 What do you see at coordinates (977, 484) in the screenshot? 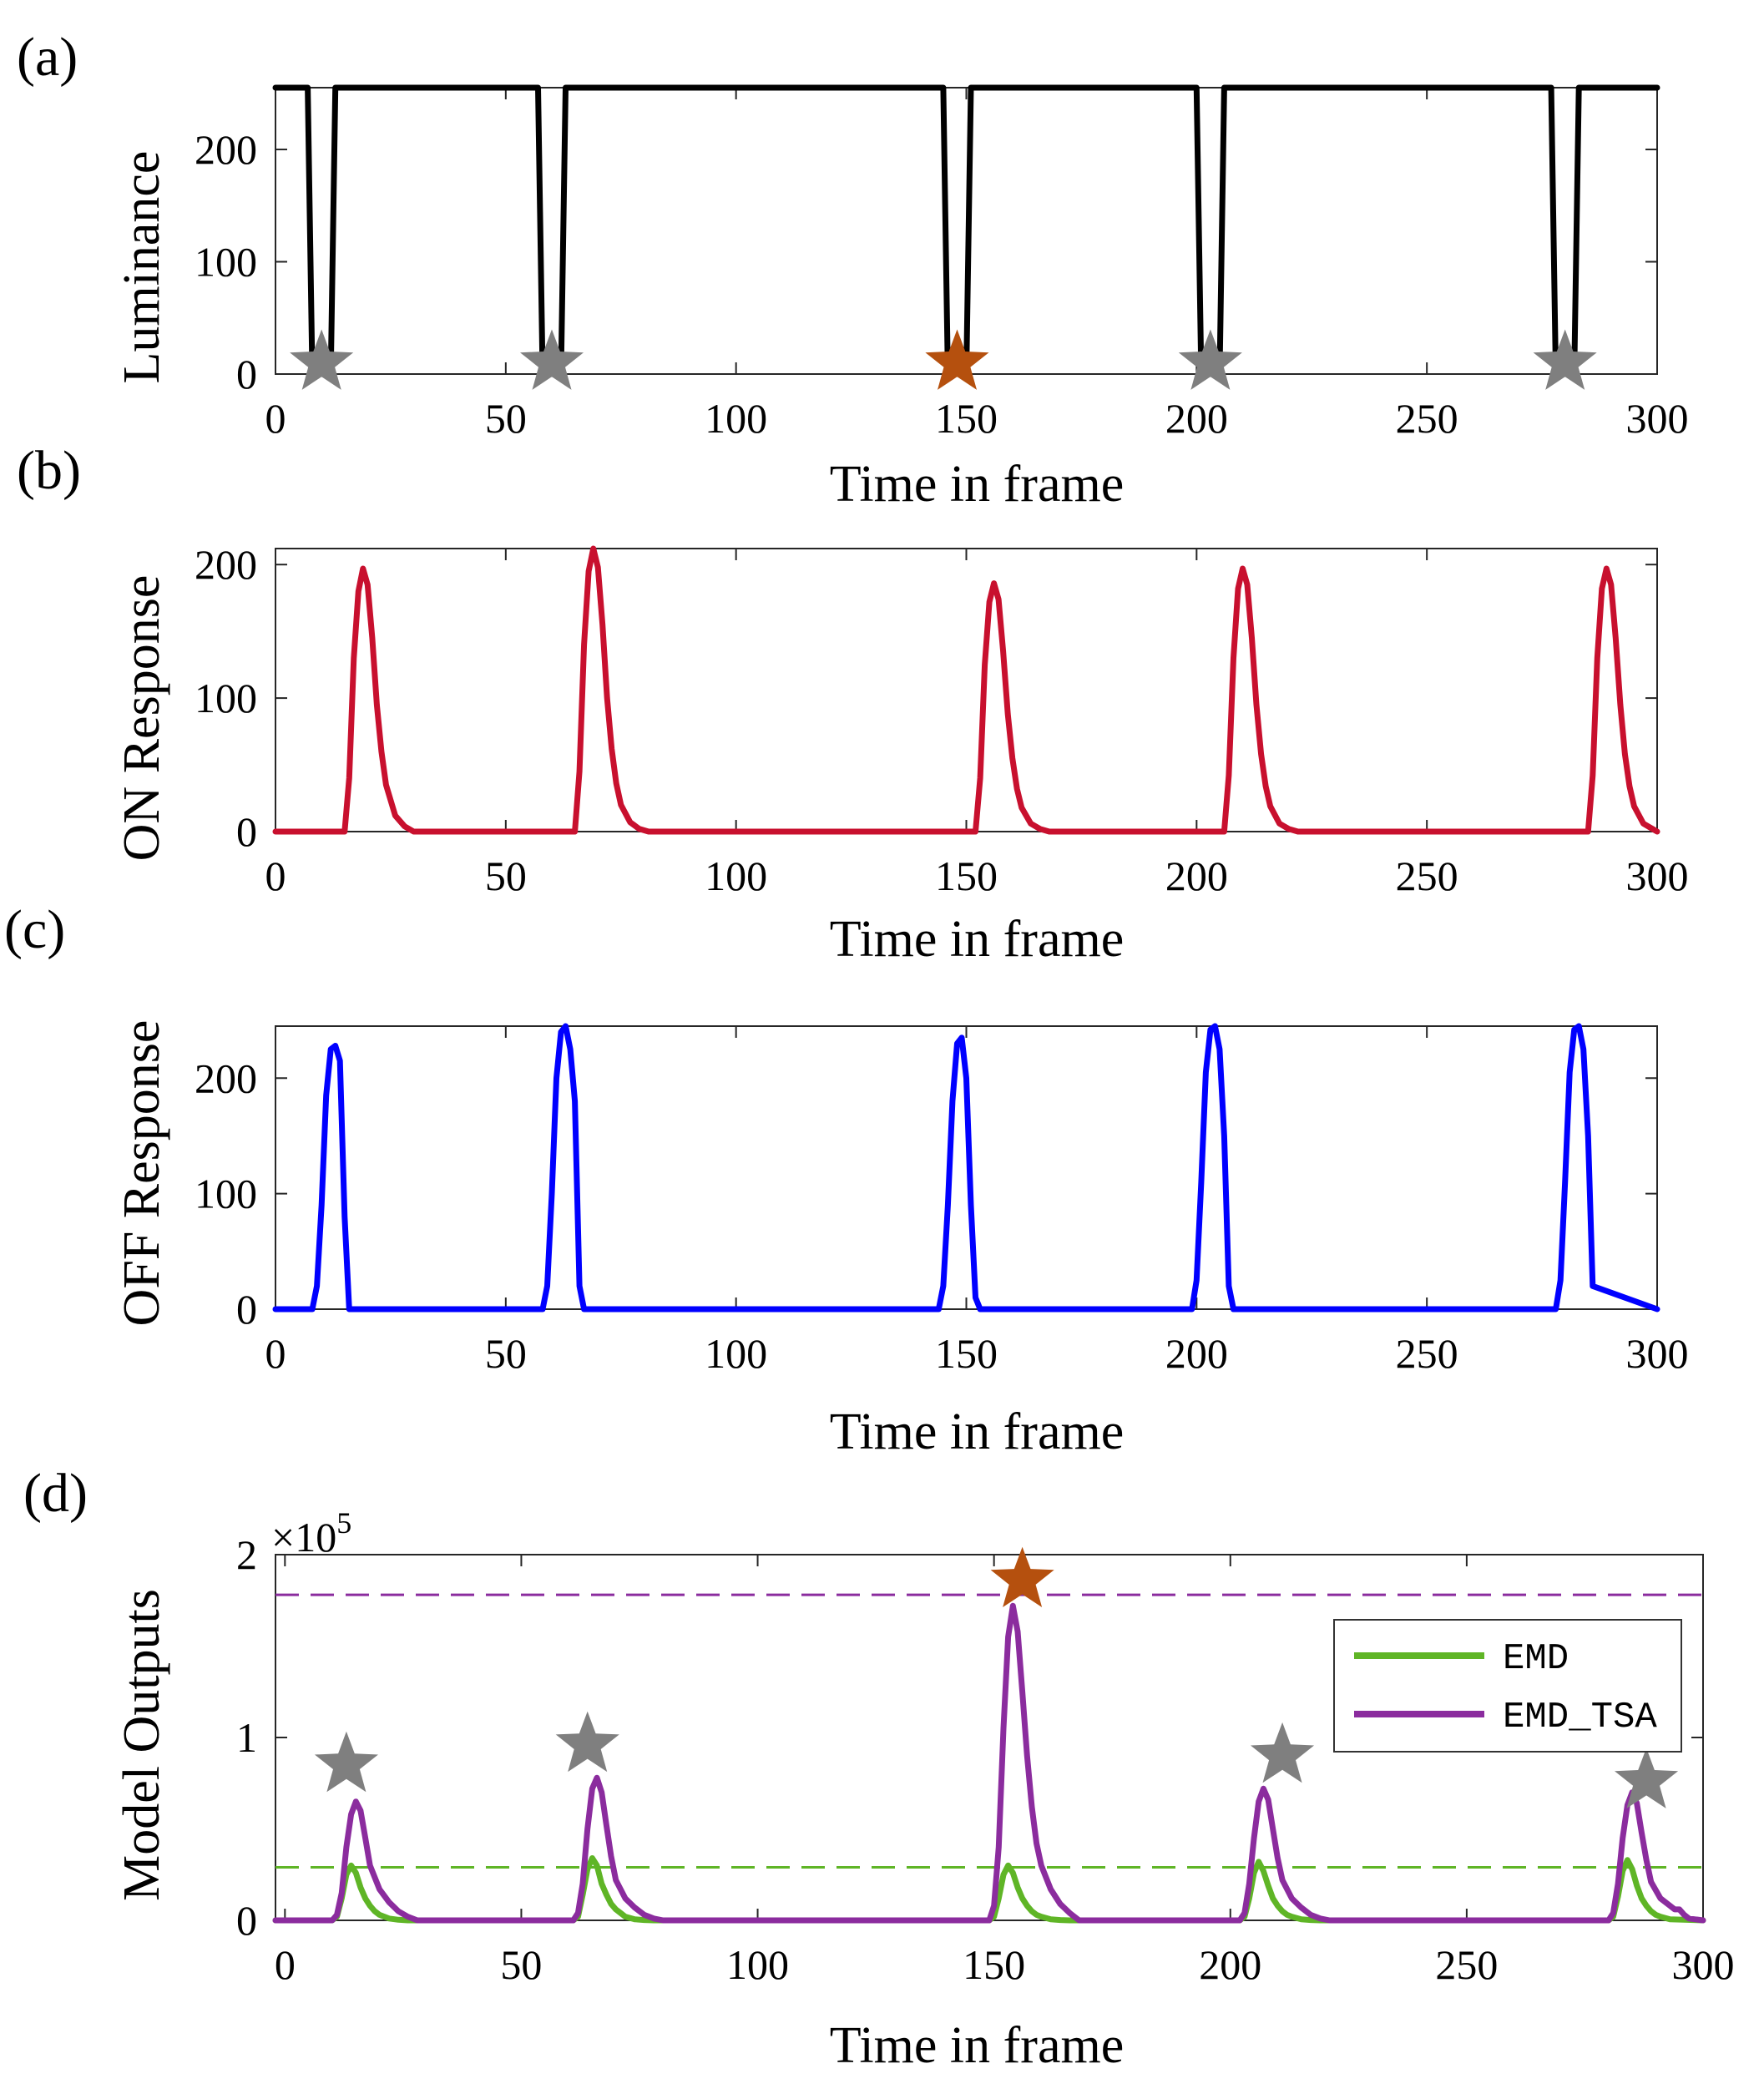
I see `xlabel-a: Time in frame` at bounding box center [977, 484].